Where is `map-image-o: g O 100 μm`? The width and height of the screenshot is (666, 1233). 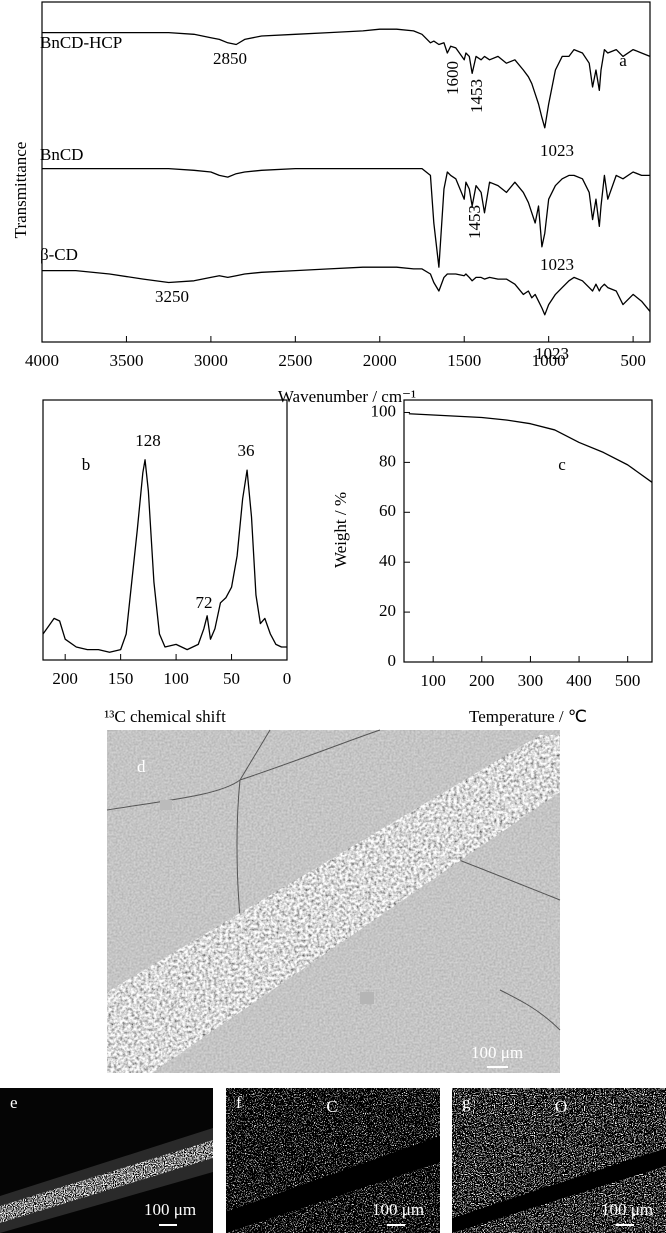 map-image-o: g O 100 μm is located at coordinates (559, 1160).